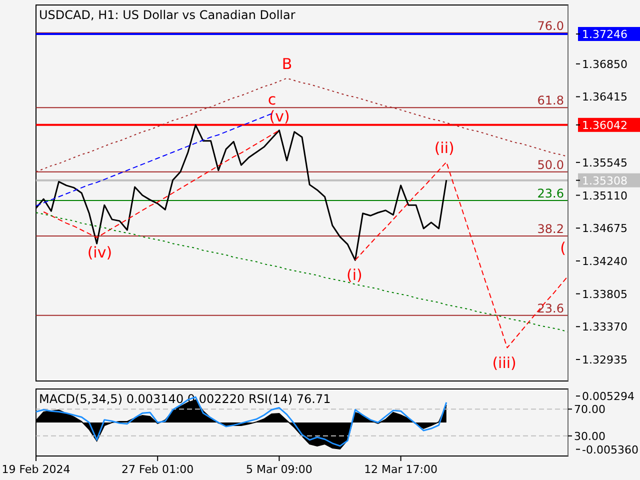 This screenshot has height=480, width=640. I want to click on y-tick-label: 1.37246, so click(605, 34).